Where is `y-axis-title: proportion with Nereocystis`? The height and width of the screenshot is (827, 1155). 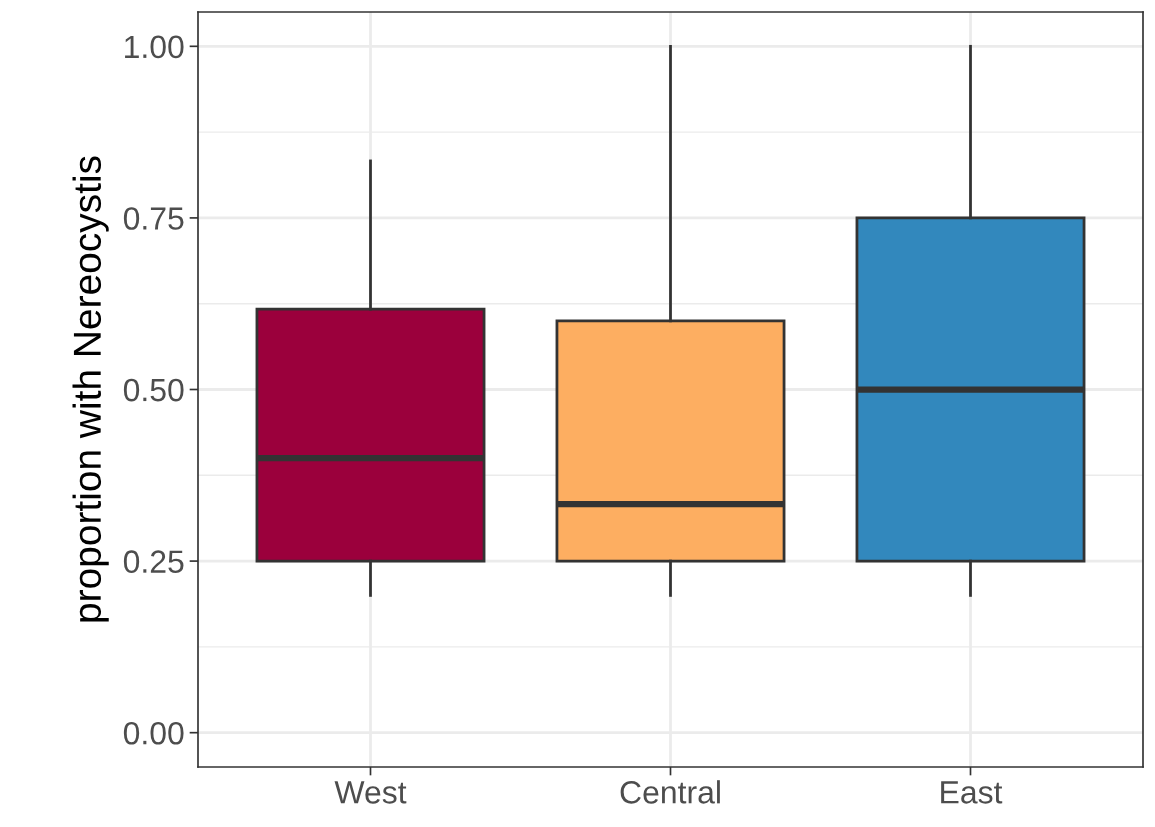
y-axis-title: proportion with Nereocystis is located at coordinates (90, 389).